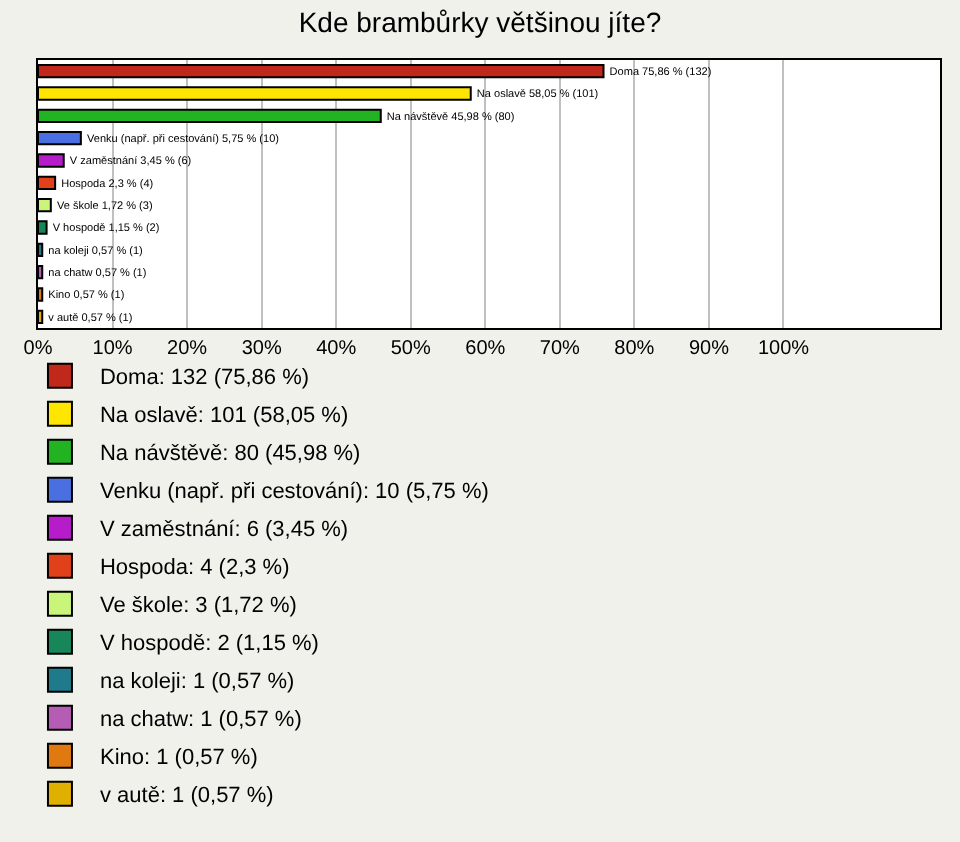  Describe the element at coordinates (560, 349) in the screenshot. I see `x-tick-label: 70%` at that location.